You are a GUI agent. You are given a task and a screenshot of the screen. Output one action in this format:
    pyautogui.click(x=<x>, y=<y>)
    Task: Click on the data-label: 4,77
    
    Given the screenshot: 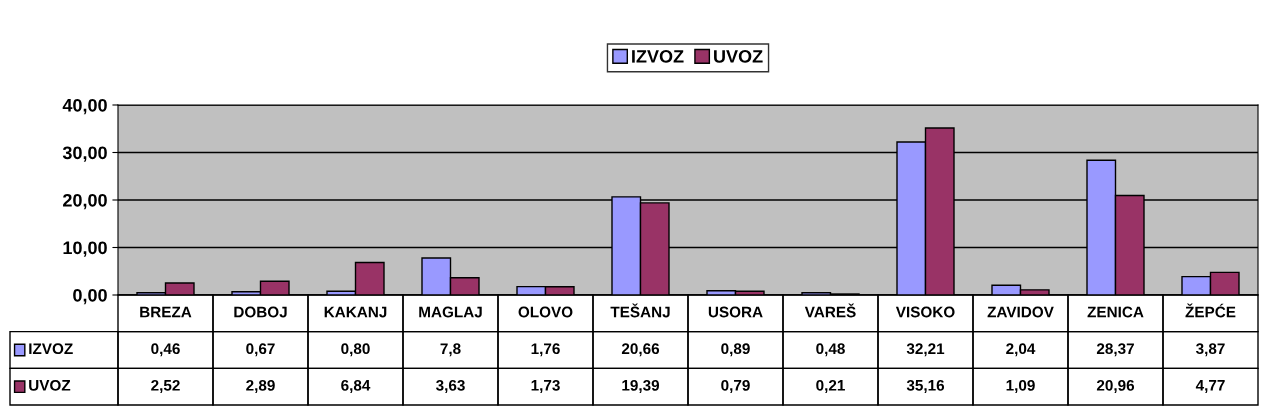 What is the action you would take?
    pyautogui.click(x=1210, y=386)
    